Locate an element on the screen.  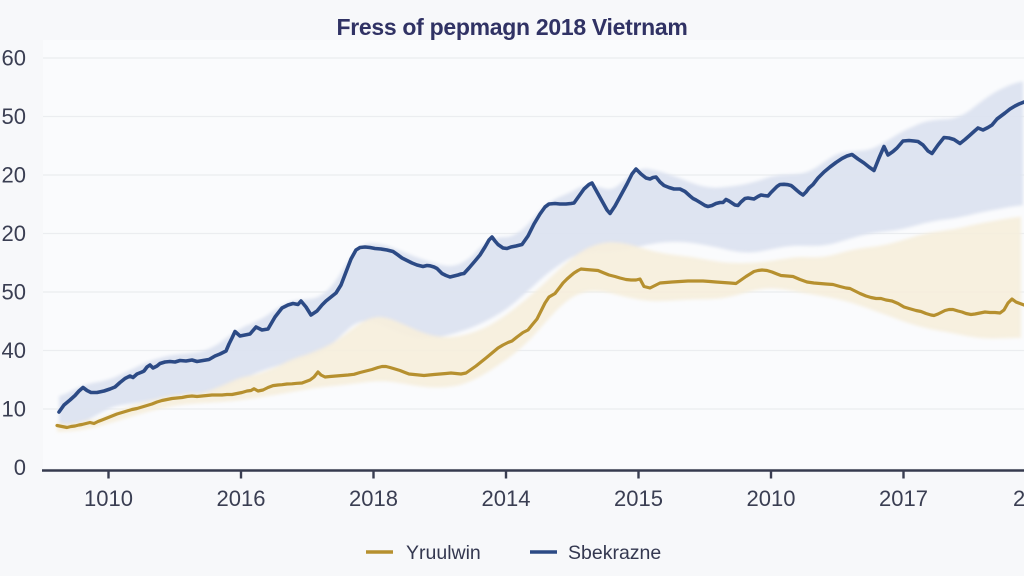
svg-text: 1010 is located at coordinates (108, 498).